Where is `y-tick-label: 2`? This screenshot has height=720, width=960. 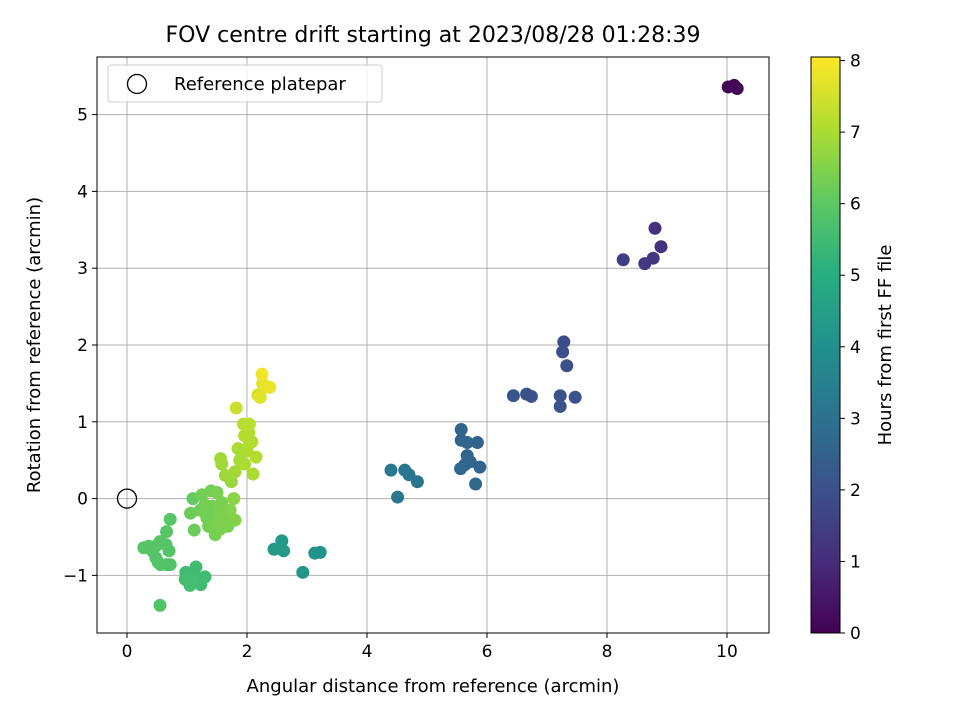 y-tick-label: 2 is located at coordinates (82, 346).